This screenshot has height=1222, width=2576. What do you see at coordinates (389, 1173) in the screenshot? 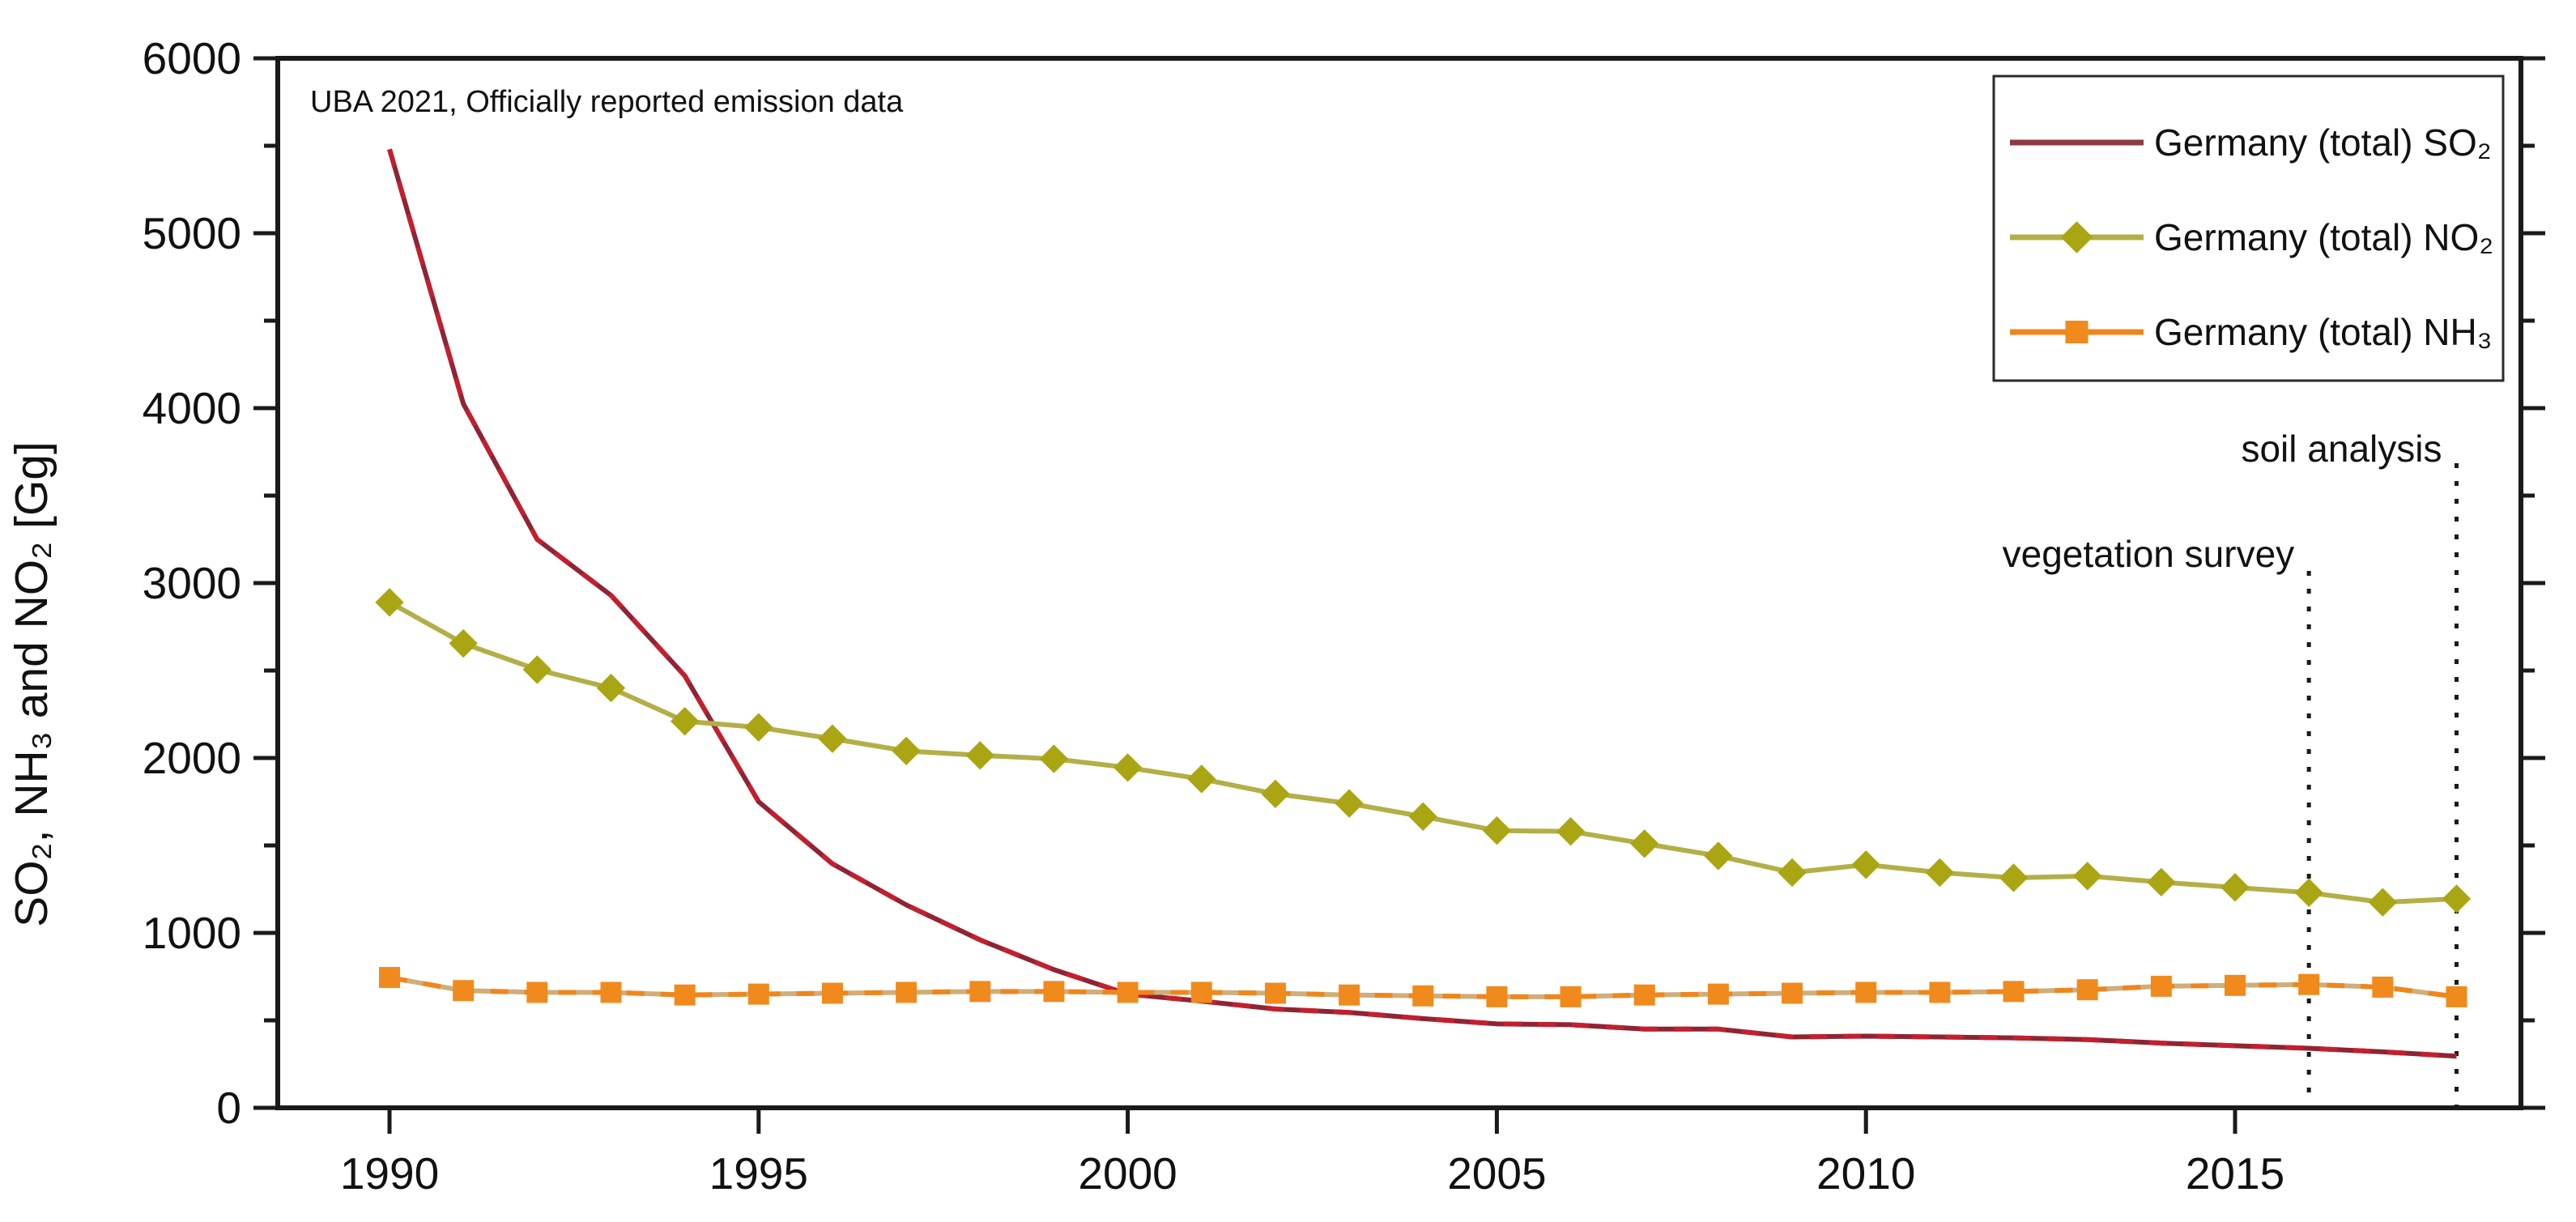
I see `x-tick-label: 1990` at bounding box center [389, 1173].